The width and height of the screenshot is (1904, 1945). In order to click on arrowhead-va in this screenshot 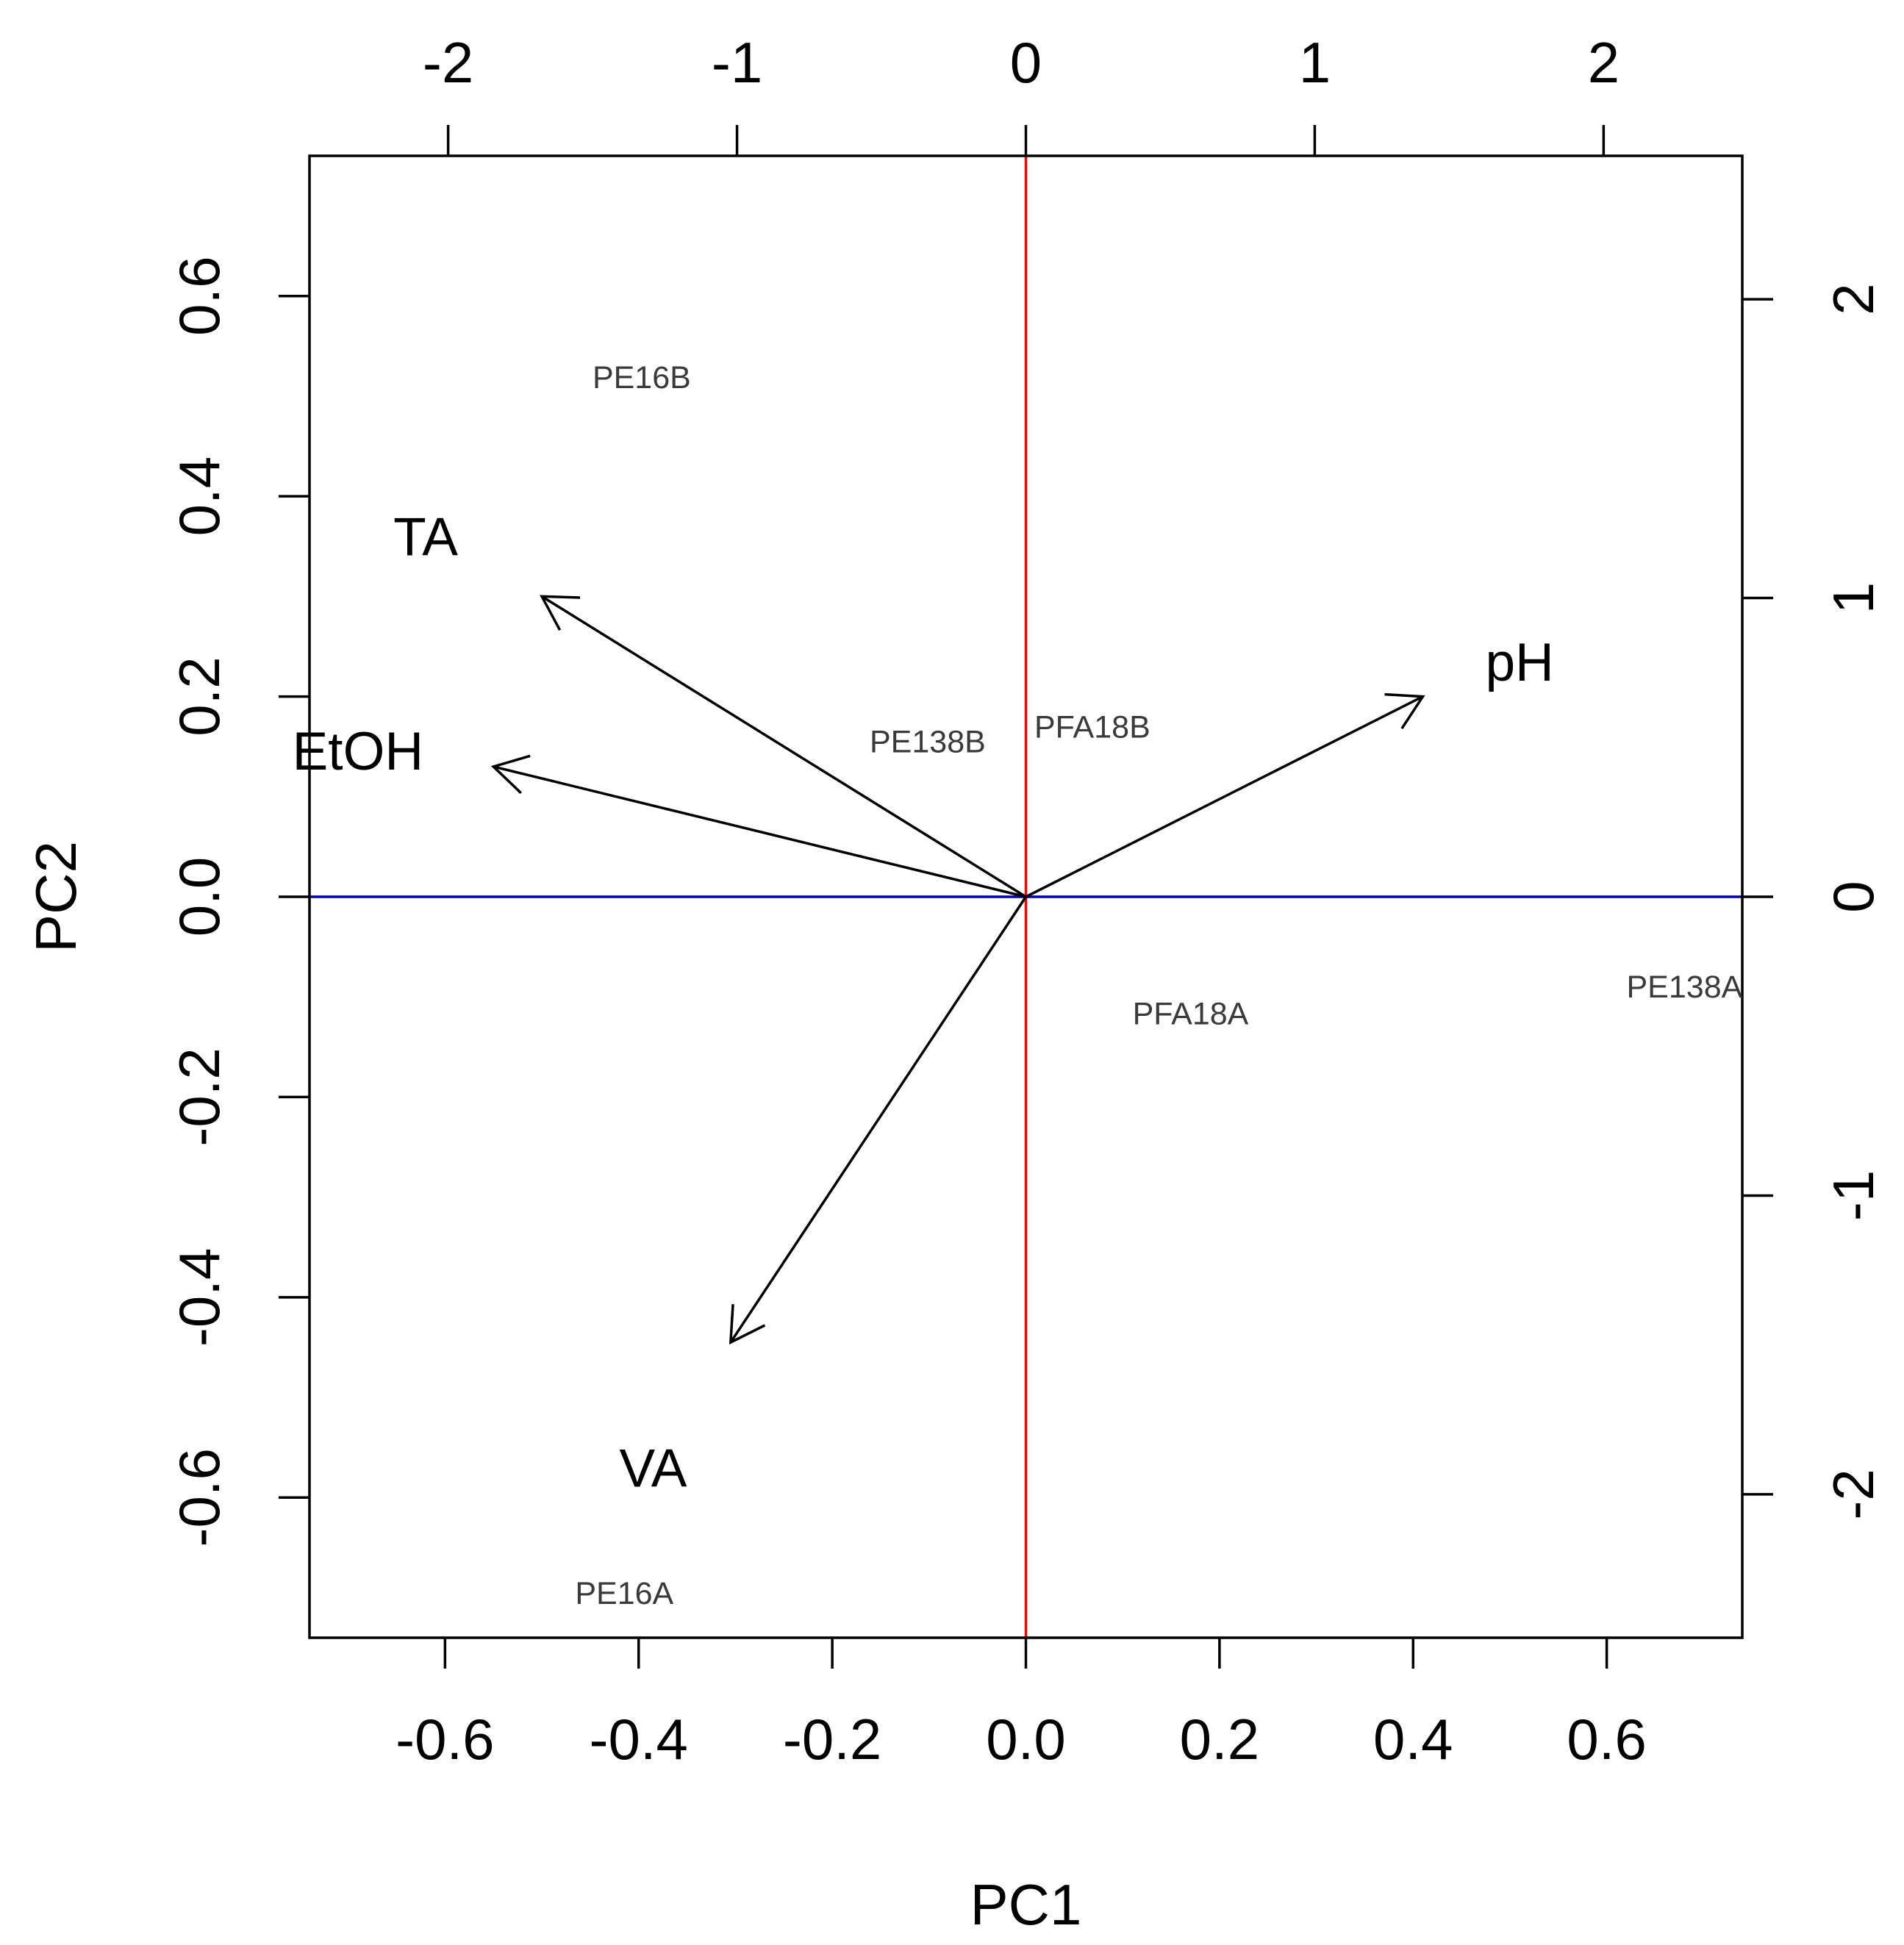, I will do `click(747, 1324)`.